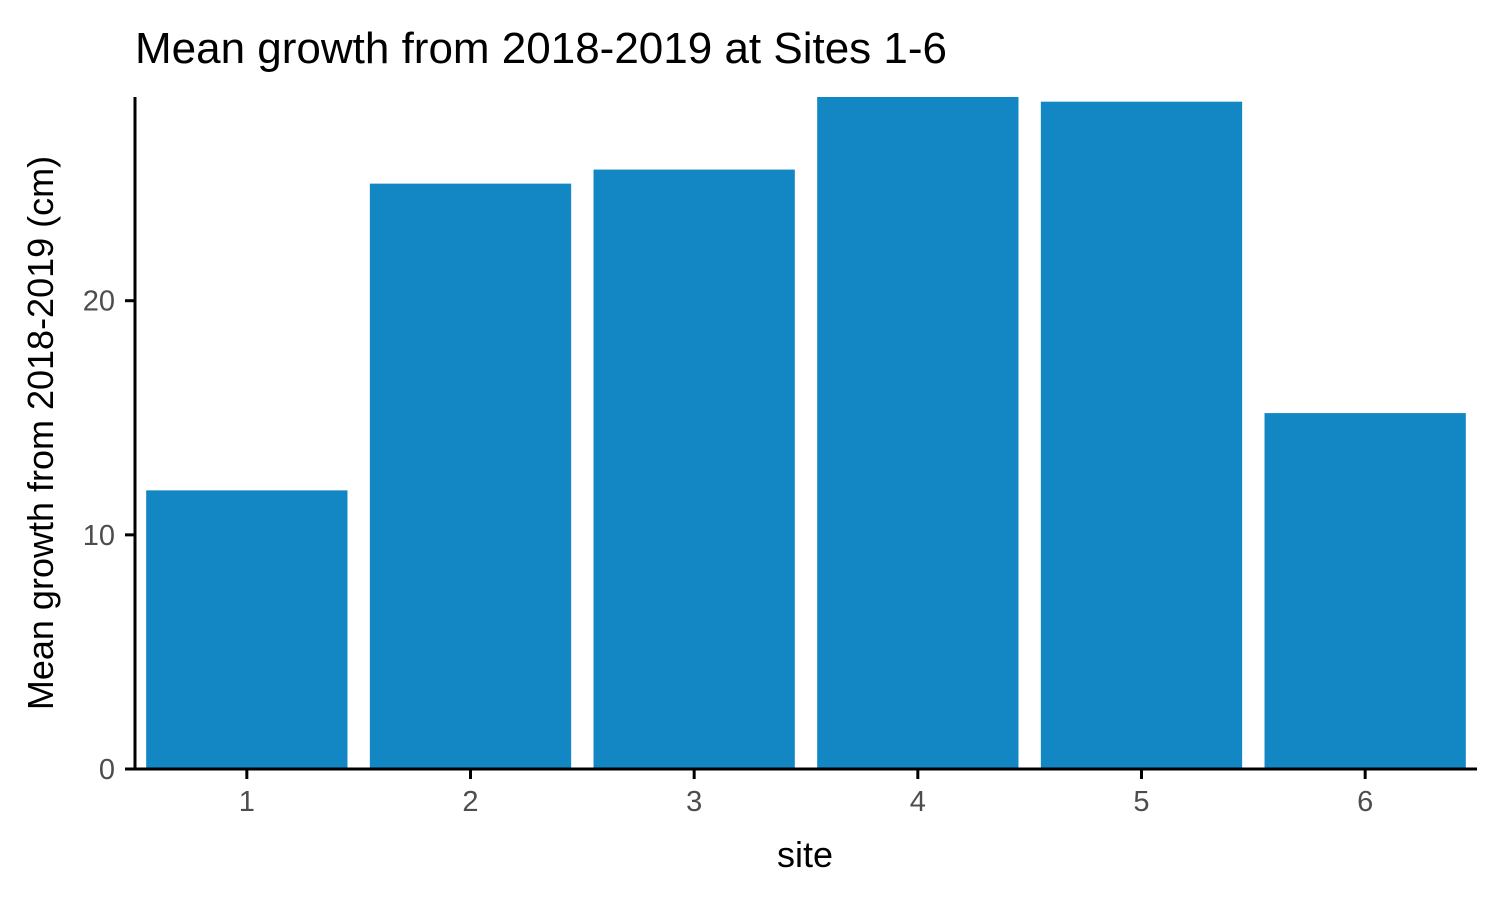 Image resolution: width=1500 pixels, height=900 pixels. I want to click on x-tick-label-2: 2, so click(470, 802).